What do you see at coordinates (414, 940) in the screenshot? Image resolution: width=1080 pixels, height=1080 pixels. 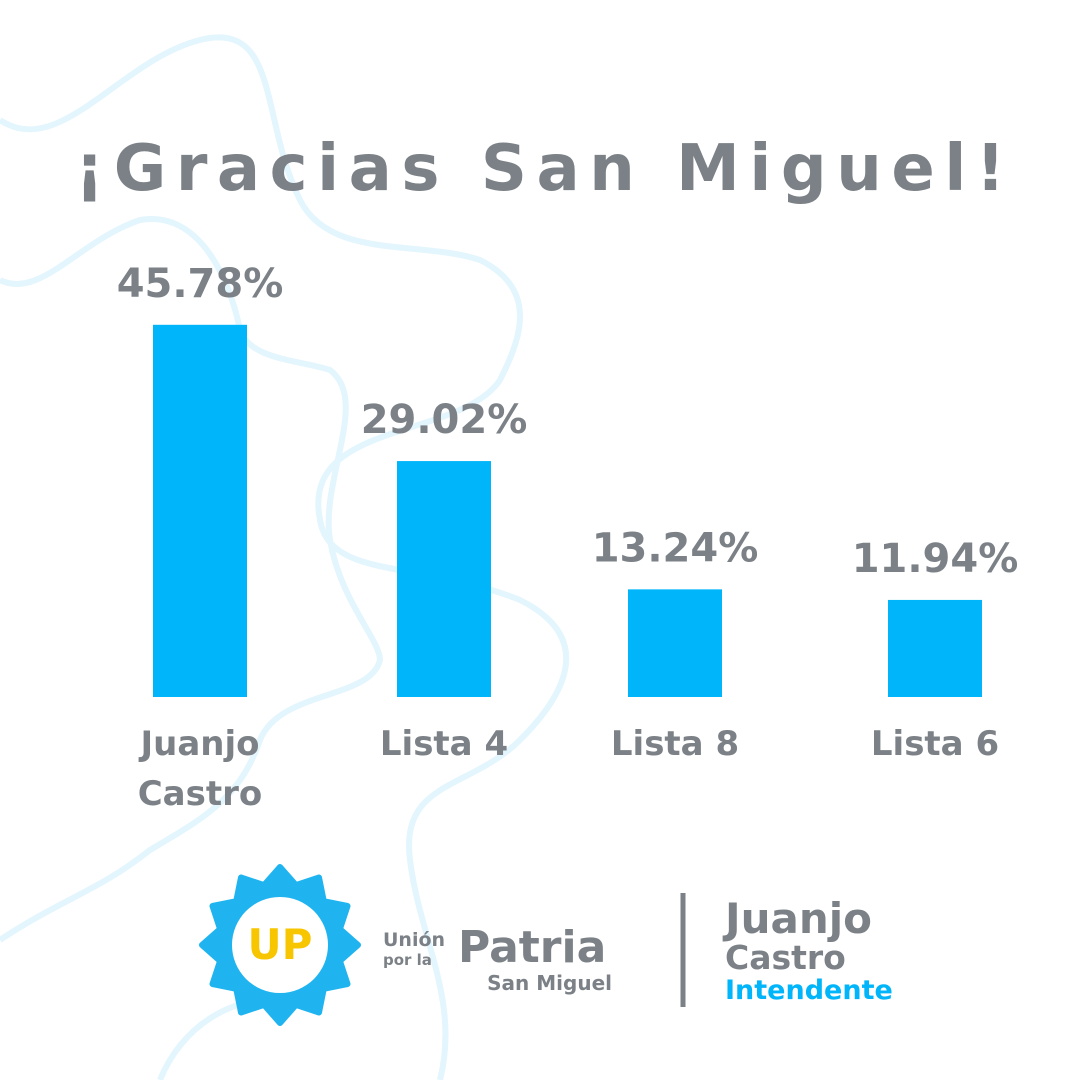 I see `party-line1: Unión` at bounding box center [414, 940].